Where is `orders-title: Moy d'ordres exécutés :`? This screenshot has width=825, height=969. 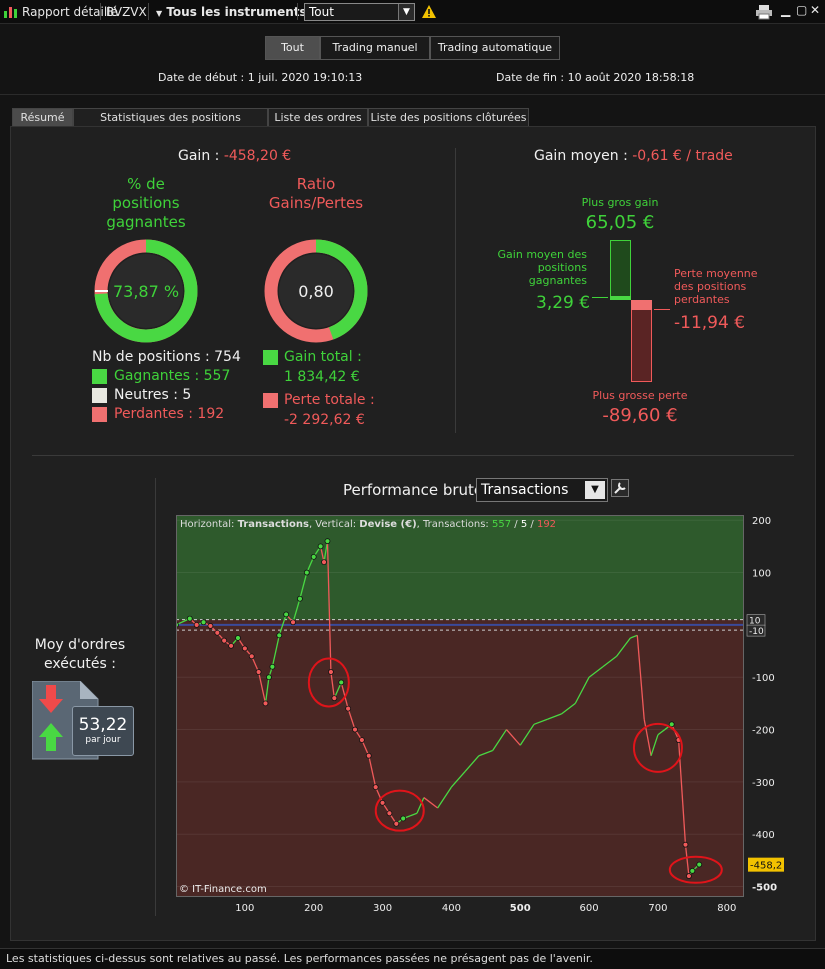 orders-title: Moy d'ordres exécutés : is located at coordinates (80, 654).